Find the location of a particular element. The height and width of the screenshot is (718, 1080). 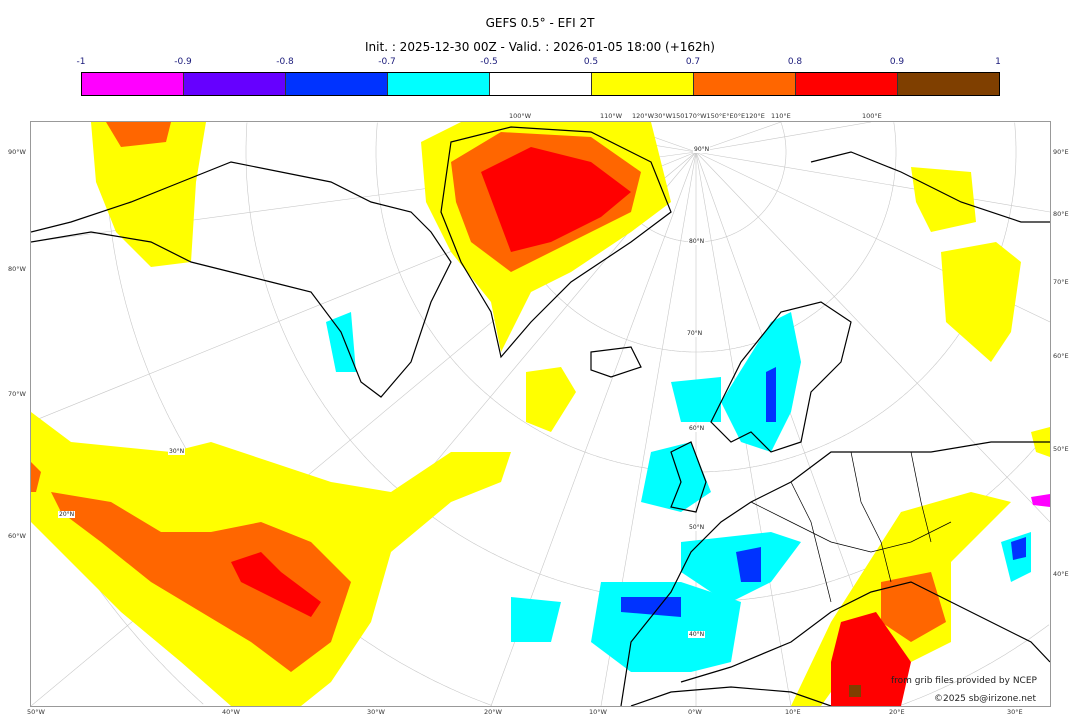

efi-yellow-urals is located at coordinates (981, 302).